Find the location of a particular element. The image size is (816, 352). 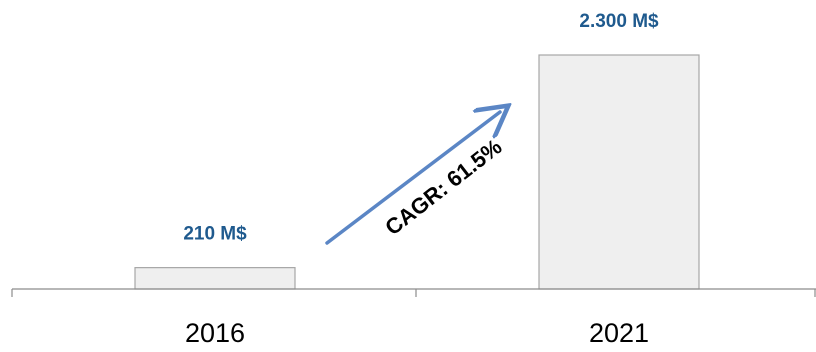

bar-2021 is located at coordinates (619, 172).